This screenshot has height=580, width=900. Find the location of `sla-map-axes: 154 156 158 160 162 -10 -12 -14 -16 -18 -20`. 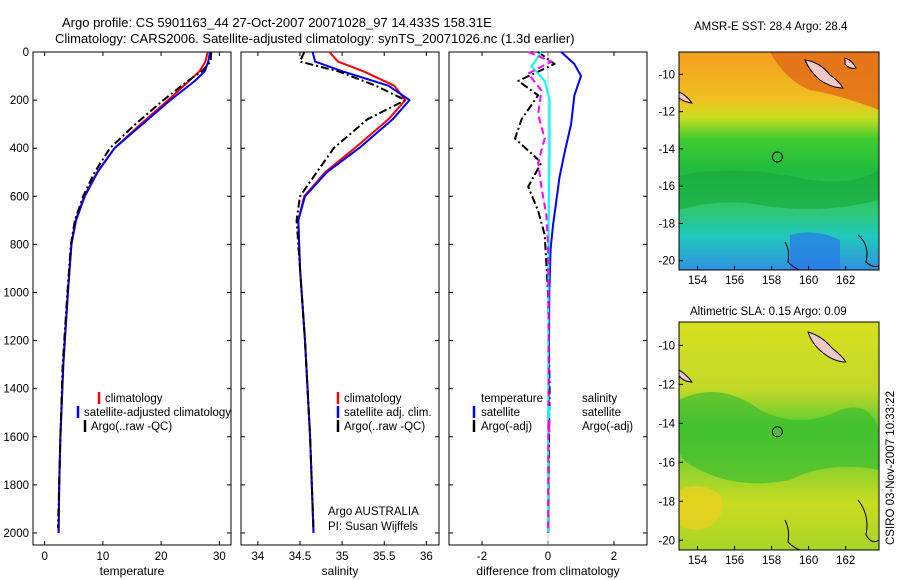

sla-map-axes: 154 156 158 160 162 -10 -12 -14 -16 -18 -20 is located at coordinates (756, 453).